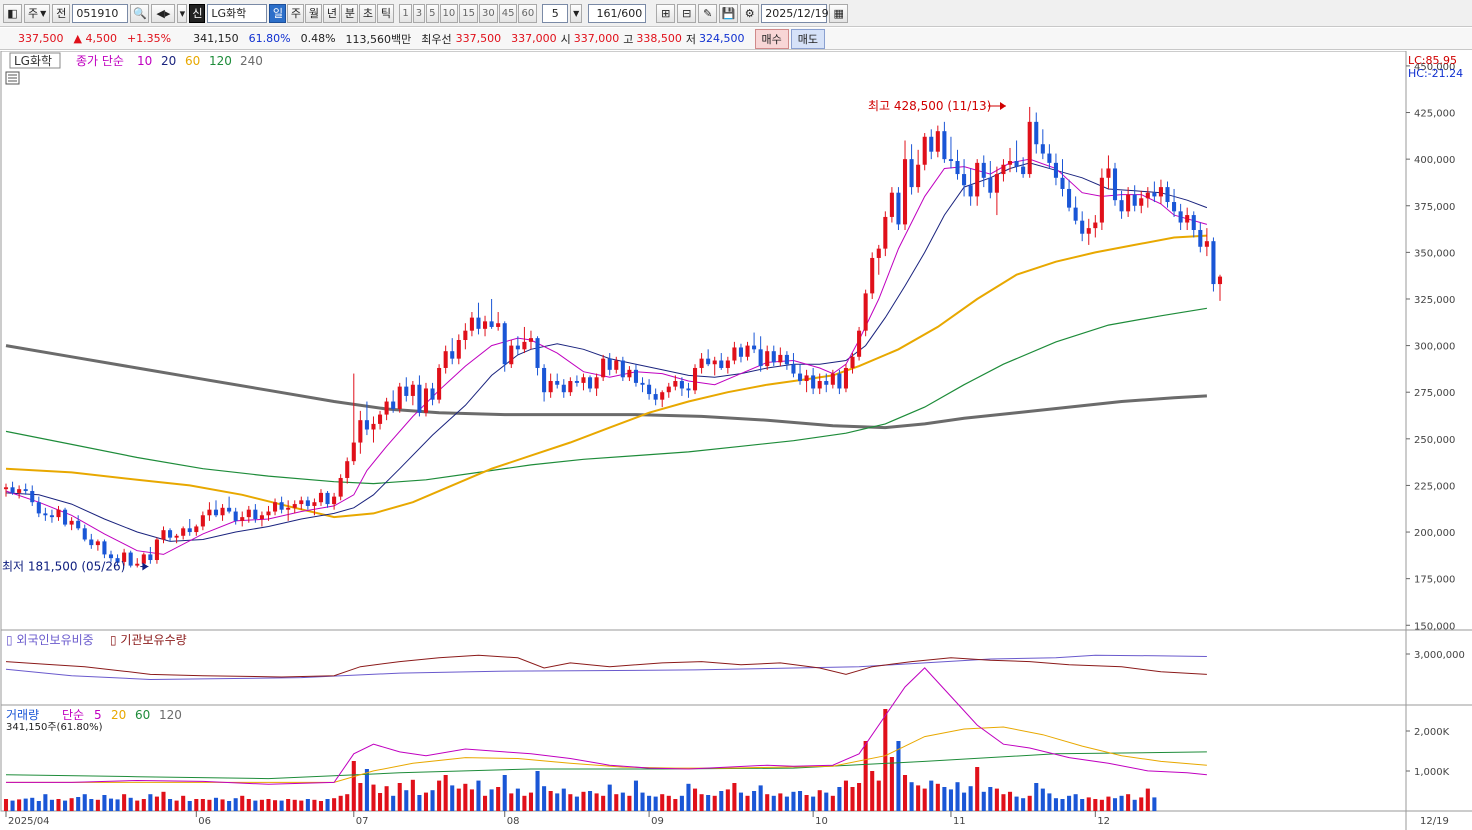 This screenshot has height=830, width=1472. Describe the element at coordinates (528, 13) in the screenshot. I see `minute-option-60: 60` at that location.